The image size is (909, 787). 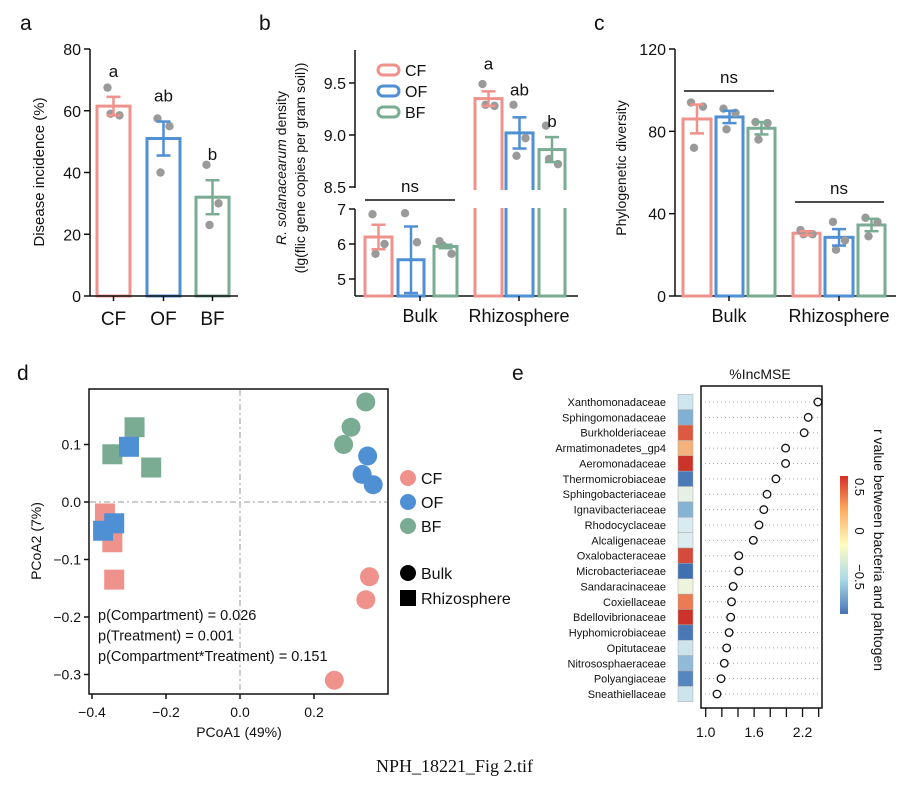 I want to click on y-tick-label-d: −0.2, so click(x=67, y=617).